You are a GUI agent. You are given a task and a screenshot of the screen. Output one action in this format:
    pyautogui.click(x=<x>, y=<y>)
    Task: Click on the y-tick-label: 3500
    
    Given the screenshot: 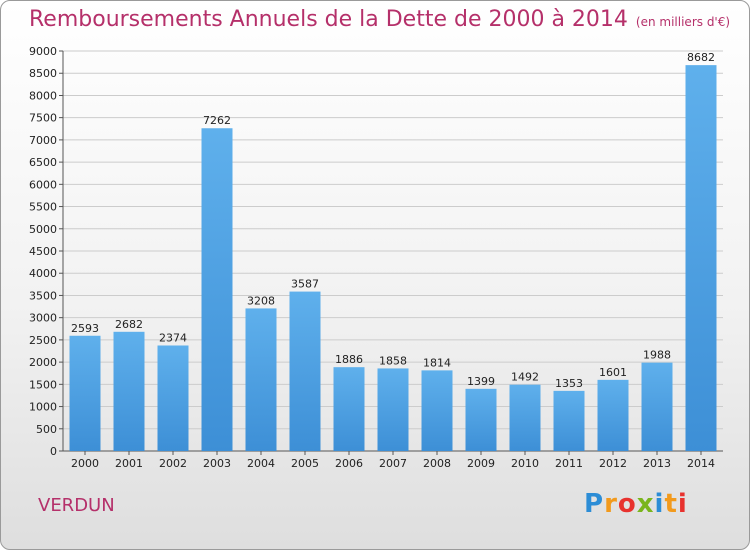 What is the action you would take?
    pyautogui.click(x=43, y=295)
    